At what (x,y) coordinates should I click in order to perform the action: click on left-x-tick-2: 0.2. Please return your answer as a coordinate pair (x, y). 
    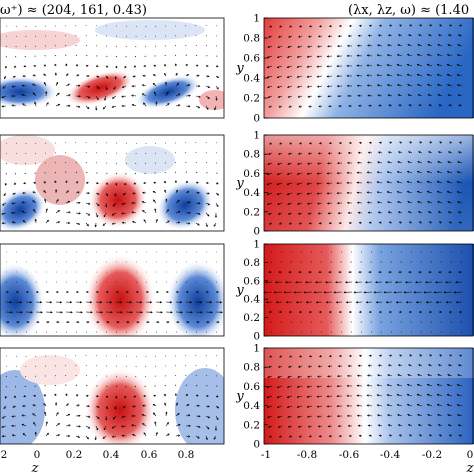
    Looking at the image, I should click on (74, 455).